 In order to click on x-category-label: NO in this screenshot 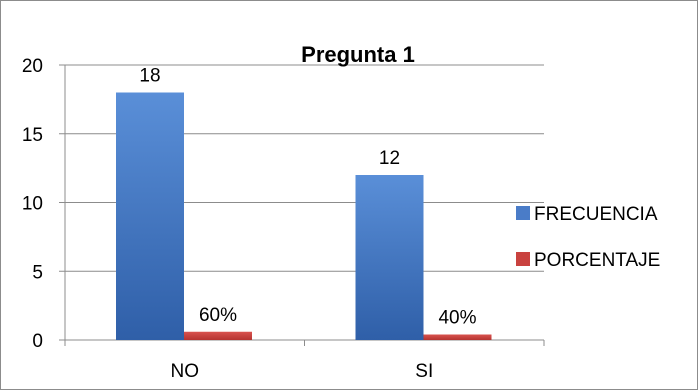, I will do `click(185, 371)`.